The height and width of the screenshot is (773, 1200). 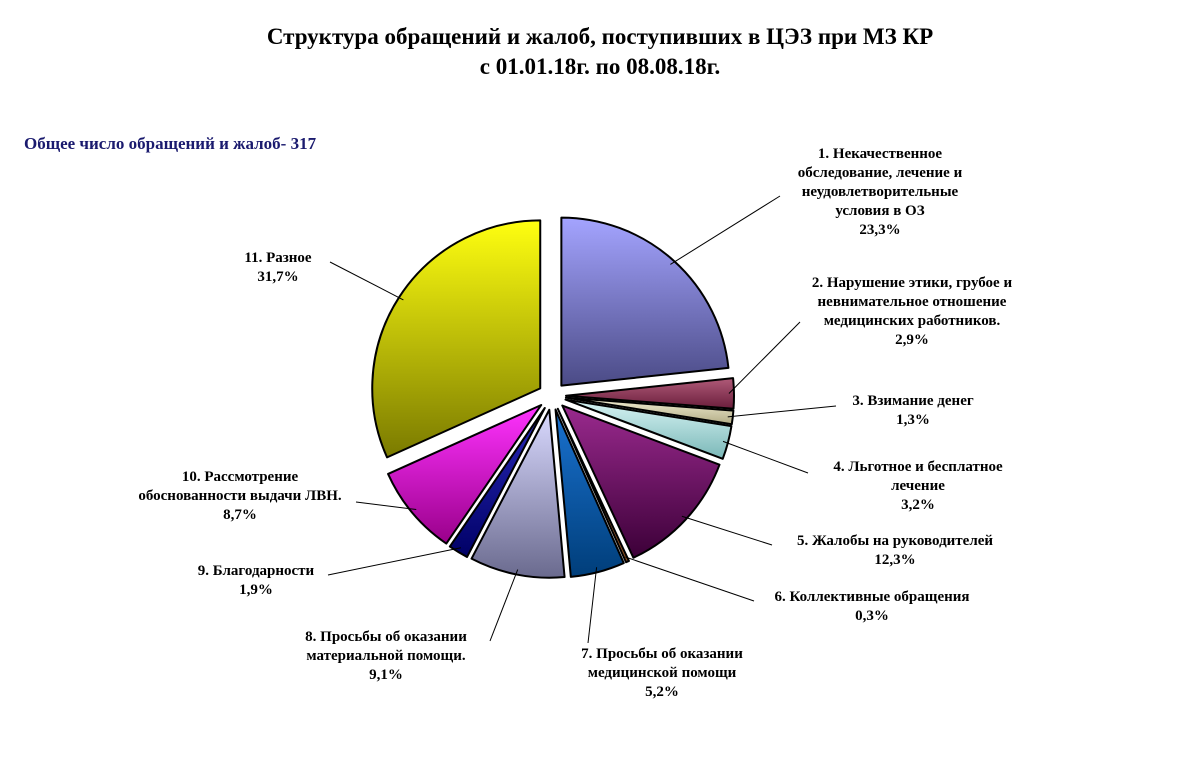 I want to click on slice-percent-6: 0,3%, so click(x=872, y=616).